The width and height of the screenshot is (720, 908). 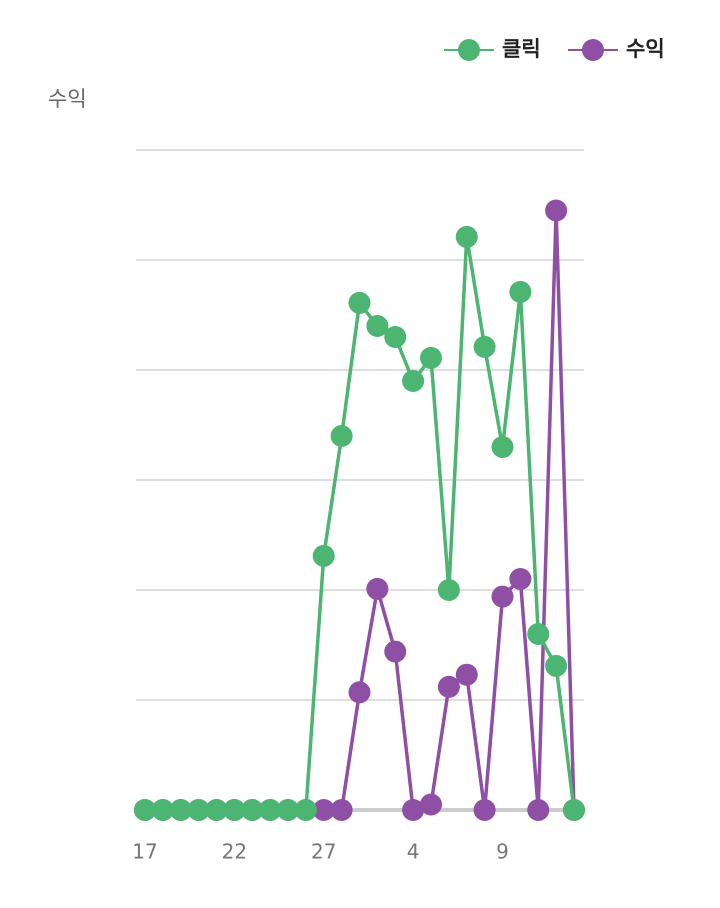 I want to click on x-tick-label: 27, so click(x=323, y=852).